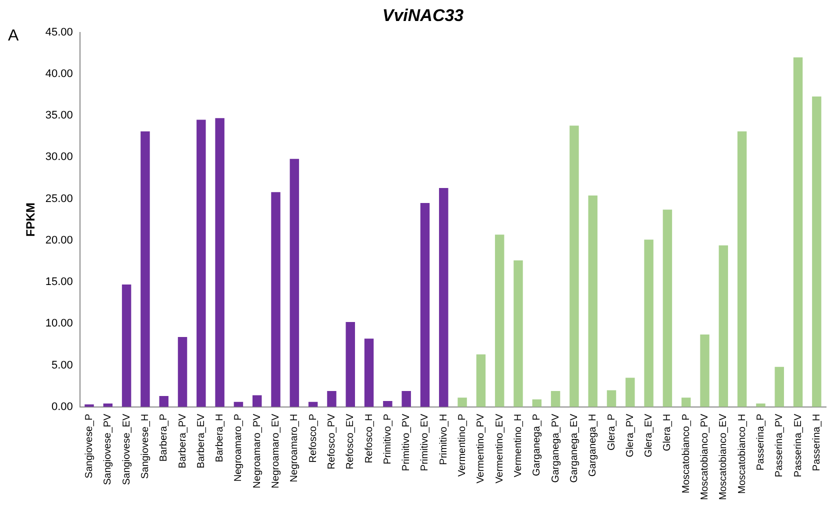 Image resolution: width=832 pixels, height=507 pixels. What do you see at coordinates (59, 282) in the screenshot?
I see `y-tick-label: 15.00` at bounding box center [59, 282].